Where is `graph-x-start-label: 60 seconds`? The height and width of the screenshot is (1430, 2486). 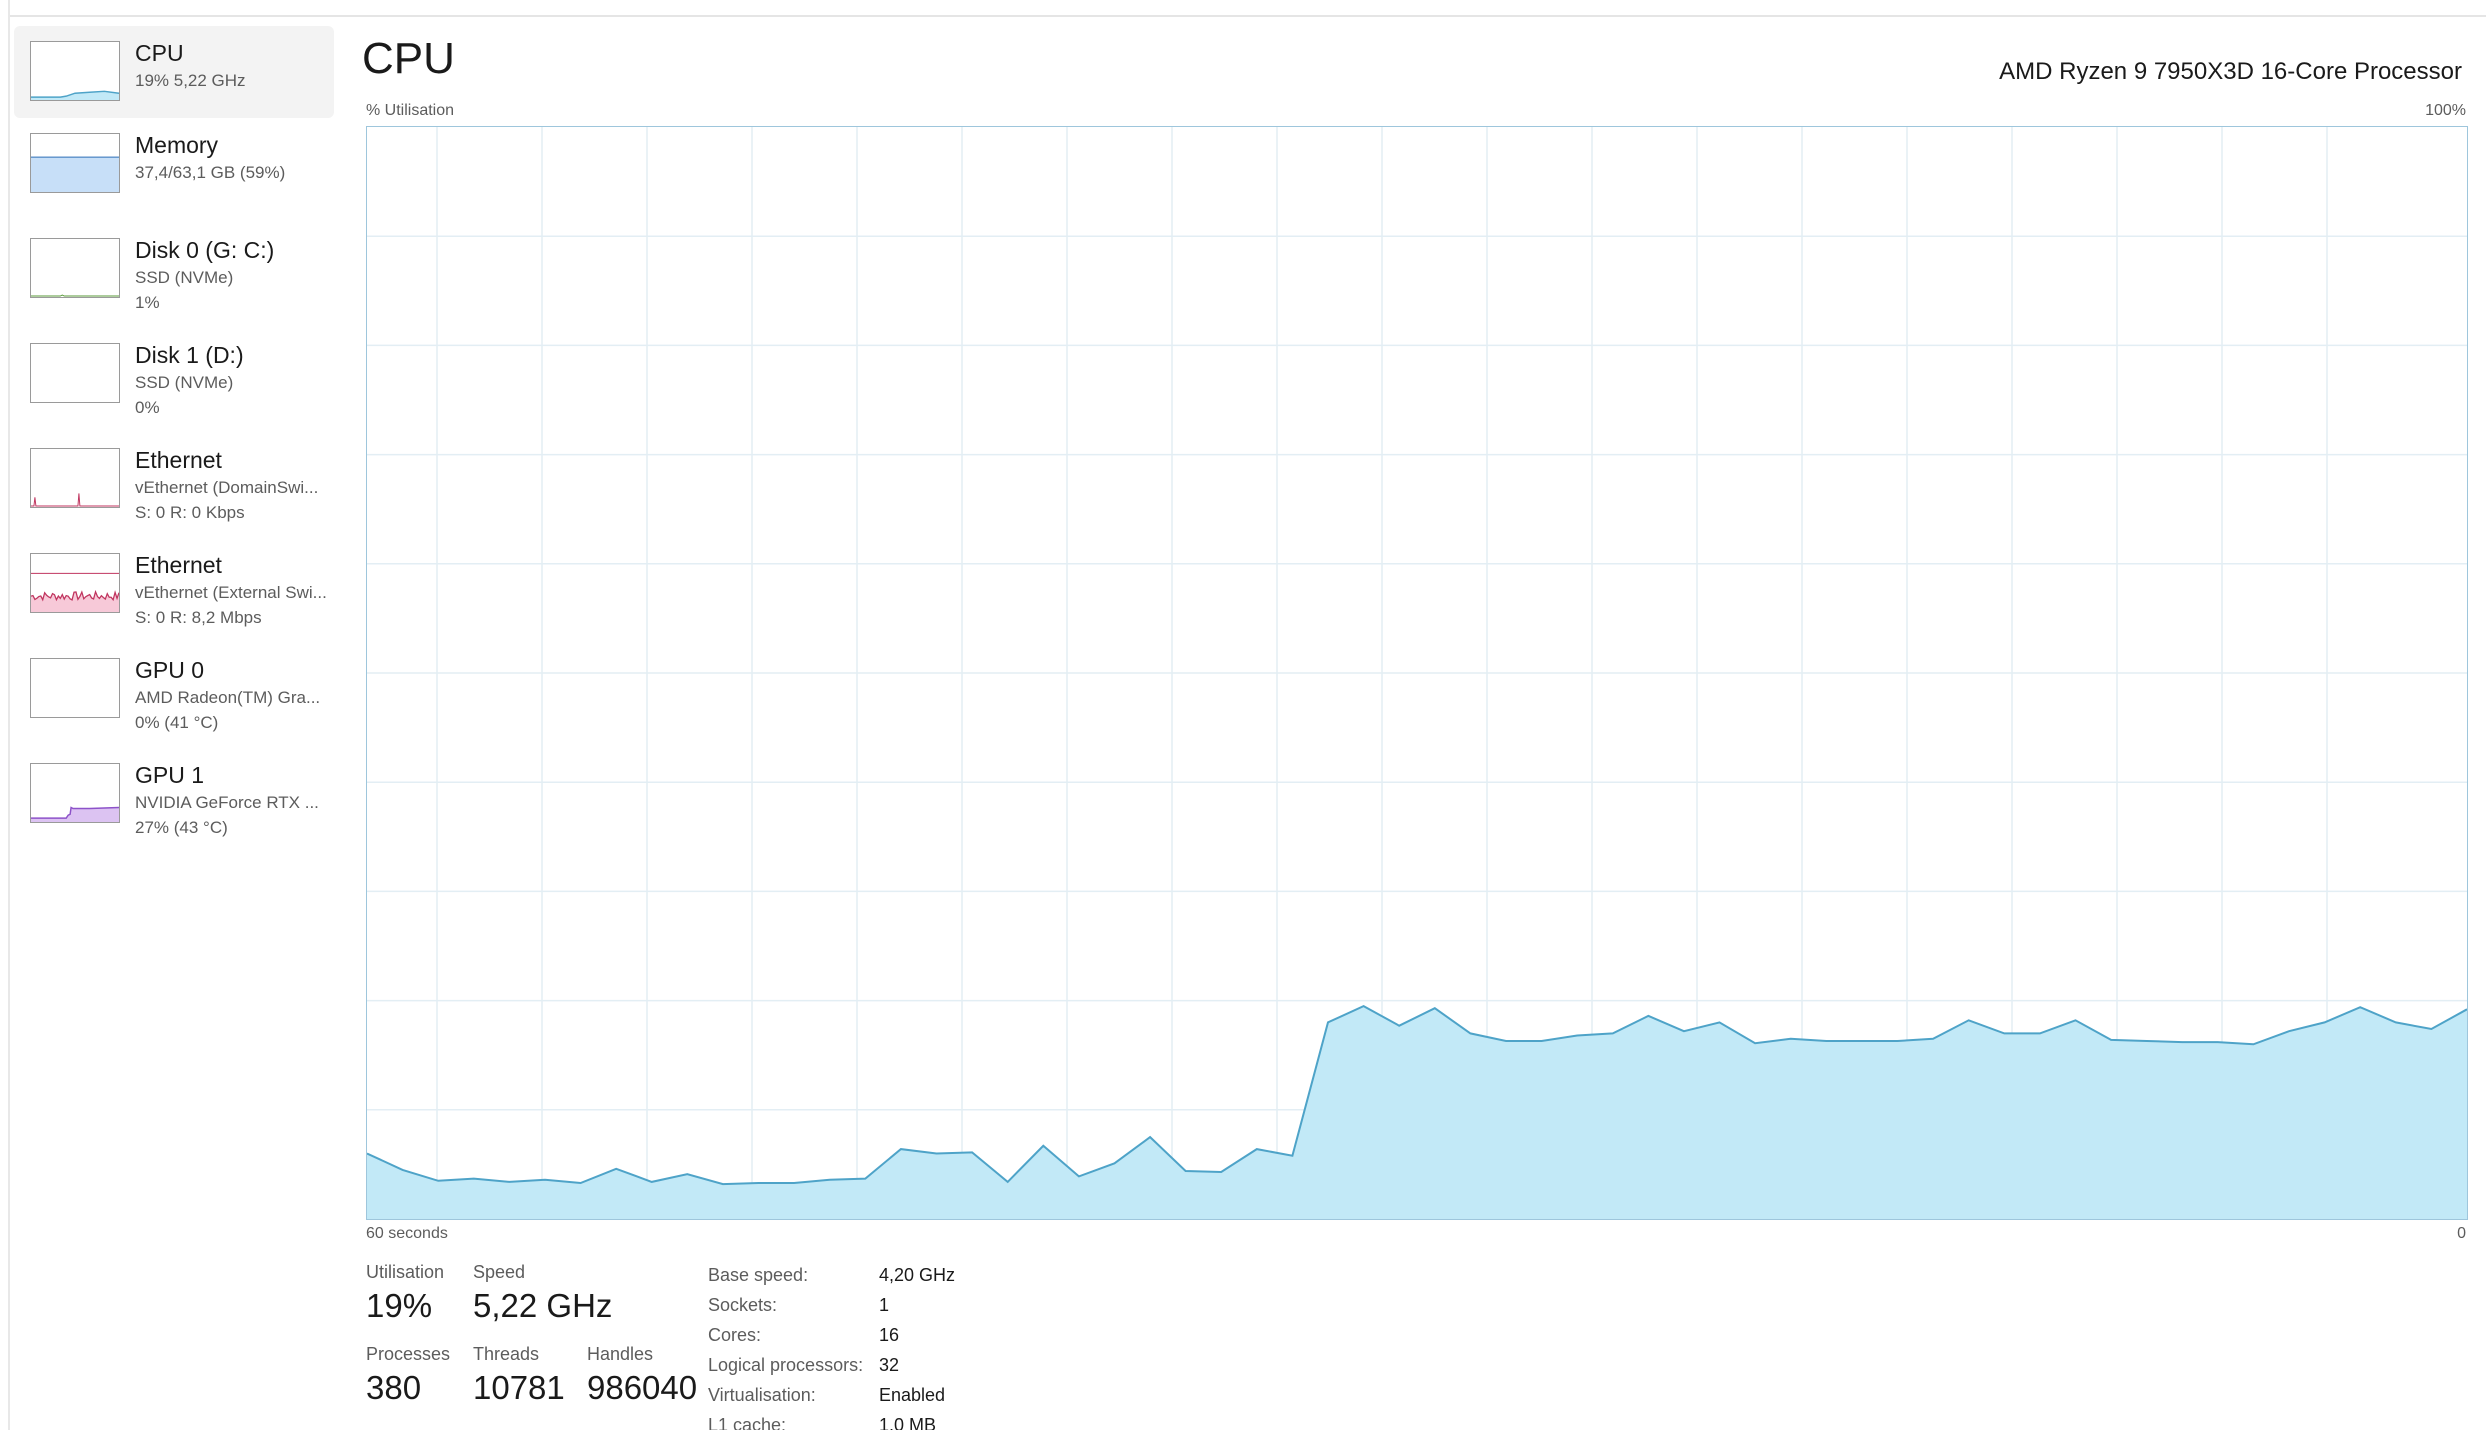
graph-x-start-label: 60 seconds is located at coordinates (407, 1233).